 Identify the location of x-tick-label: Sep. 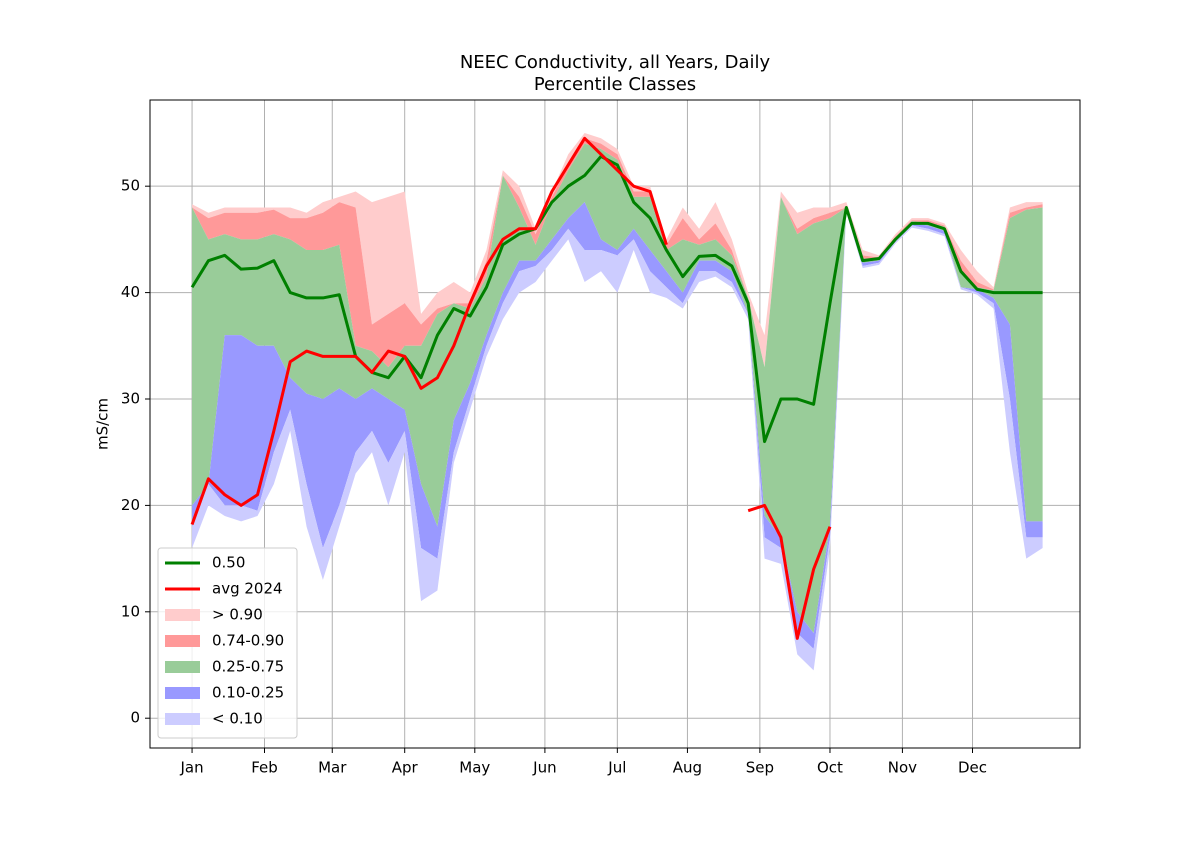
(760, 768).